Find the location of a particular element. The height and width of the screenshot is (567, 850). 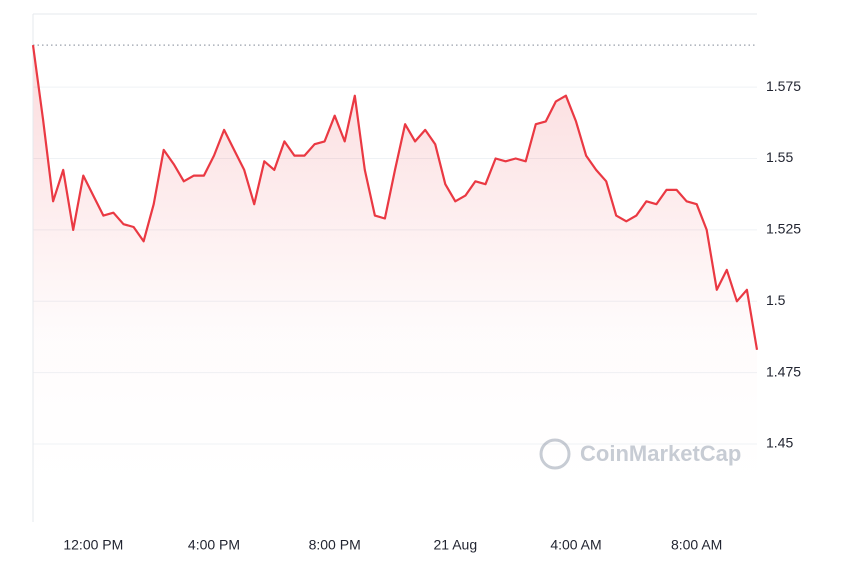

y-tick-label: 1.55 is located at coordinates (779, 157).